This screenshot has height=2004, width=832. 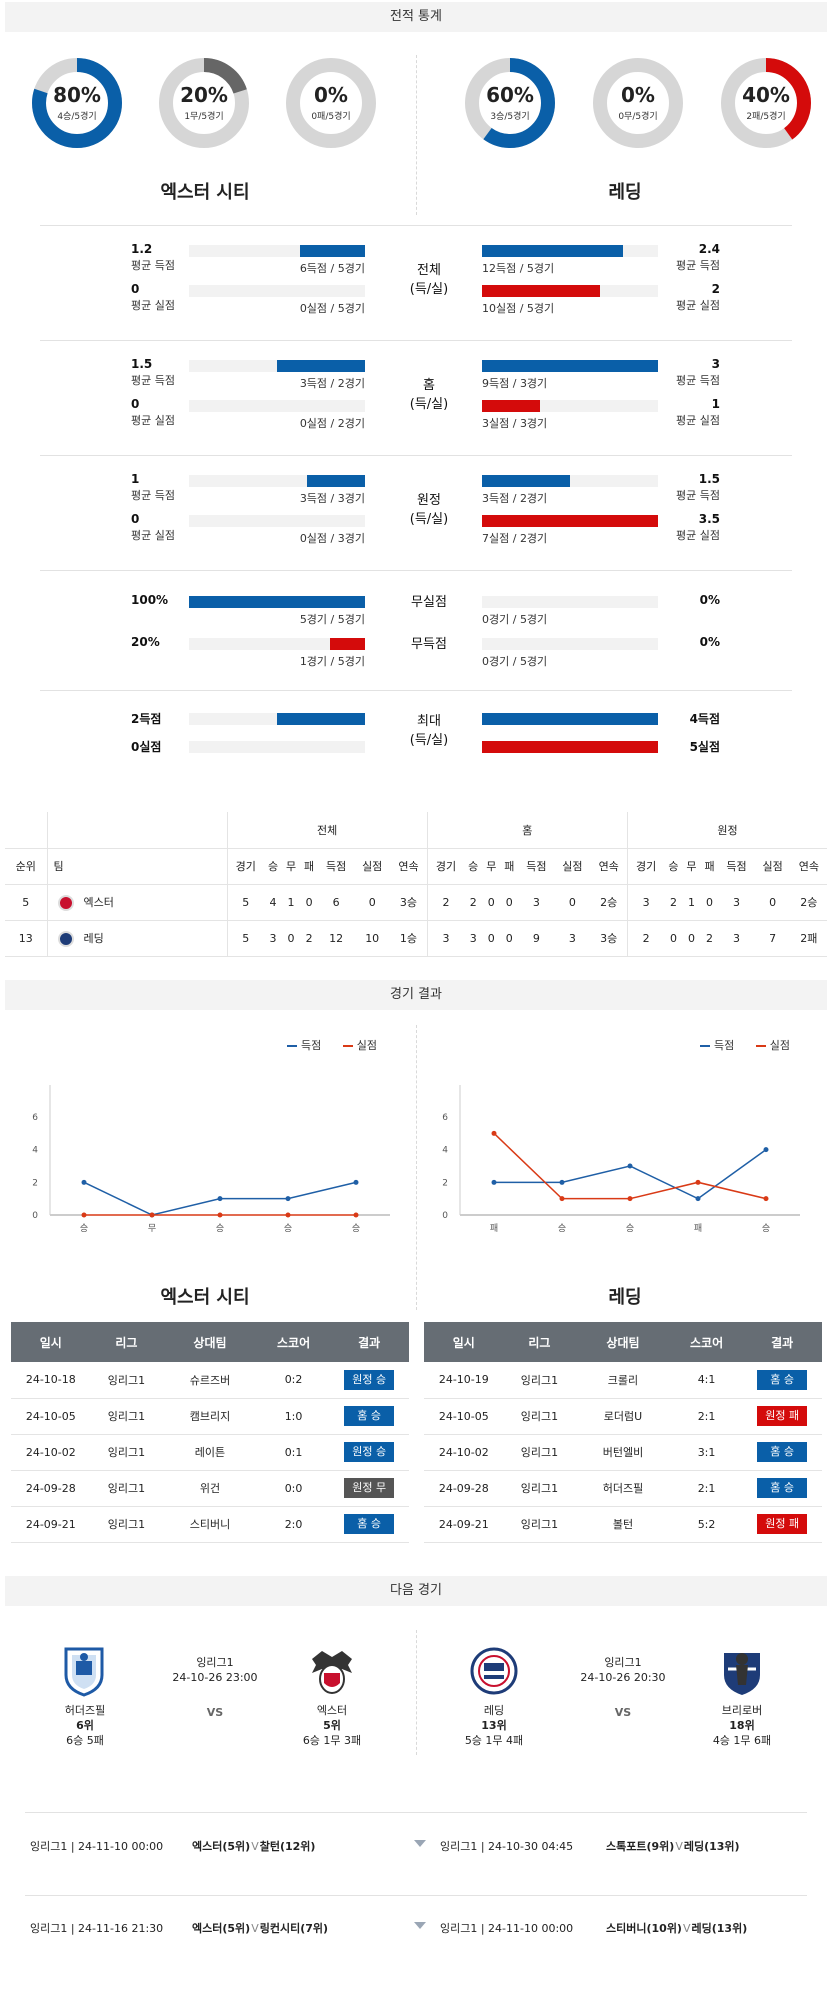 What do you see at coordinates (136, 902) in the screenshot?
I see `team-cell: 엑스터` at bounding box center [136, 902].